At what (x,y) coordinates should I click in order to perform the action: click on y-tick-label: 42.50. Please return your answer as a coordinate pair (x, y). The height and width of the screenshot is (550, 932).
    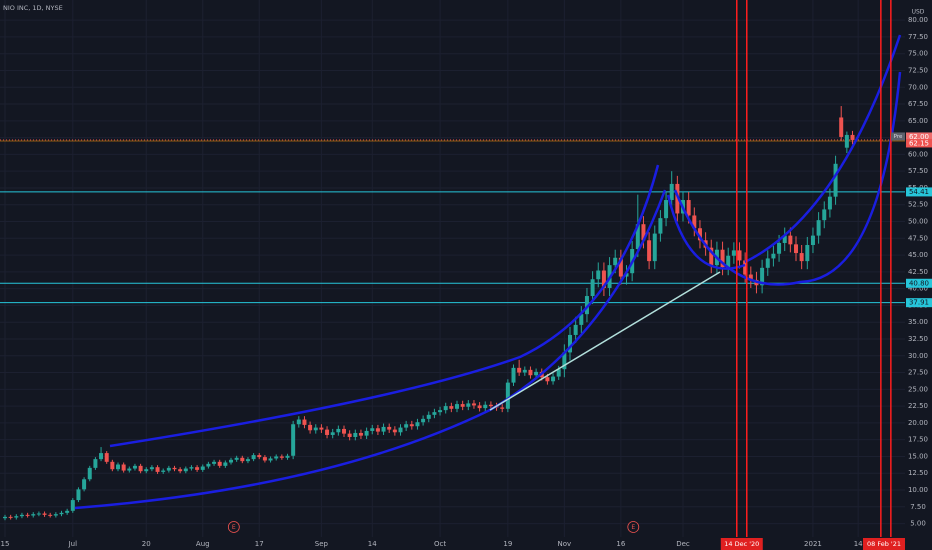
    Looking at the image, I should click on (918, 272).